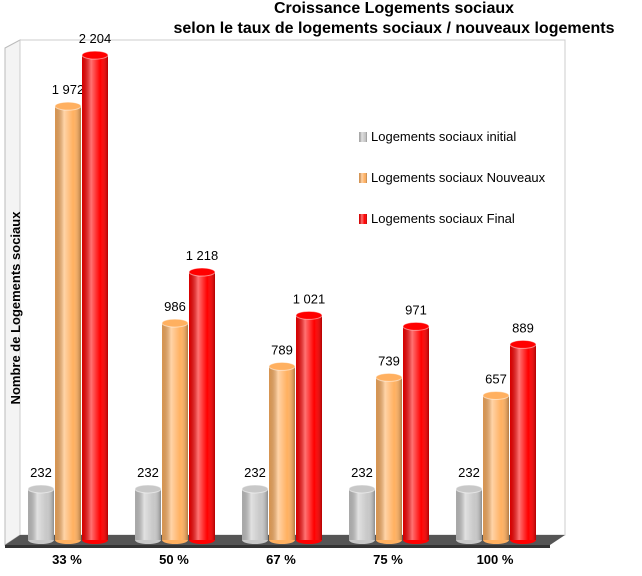 Image resolution: width=642 pixels, height=576 pixels. Describe the element at coordinates (495, 559) in the screenshot. I see `x-tick-label: 100 %` at that location.